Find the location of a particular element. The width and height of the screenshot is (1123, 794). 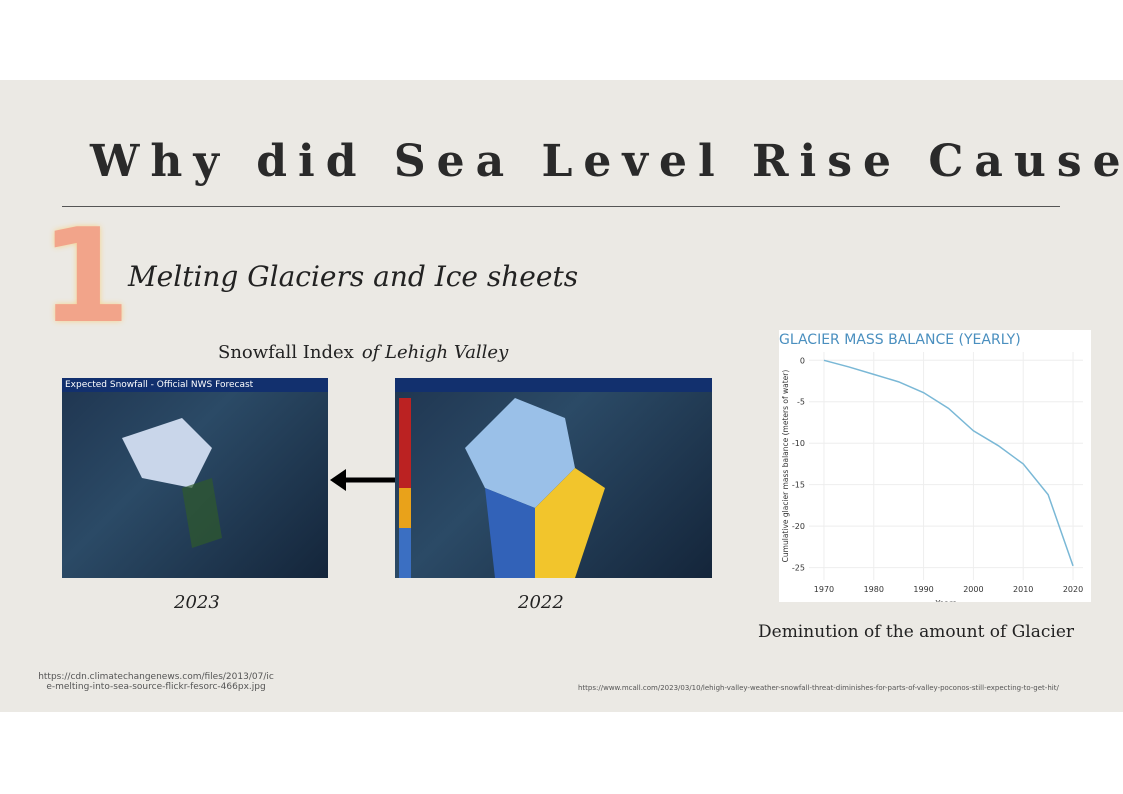

y-tick-label: -25 is located at coordinates (798, 568).